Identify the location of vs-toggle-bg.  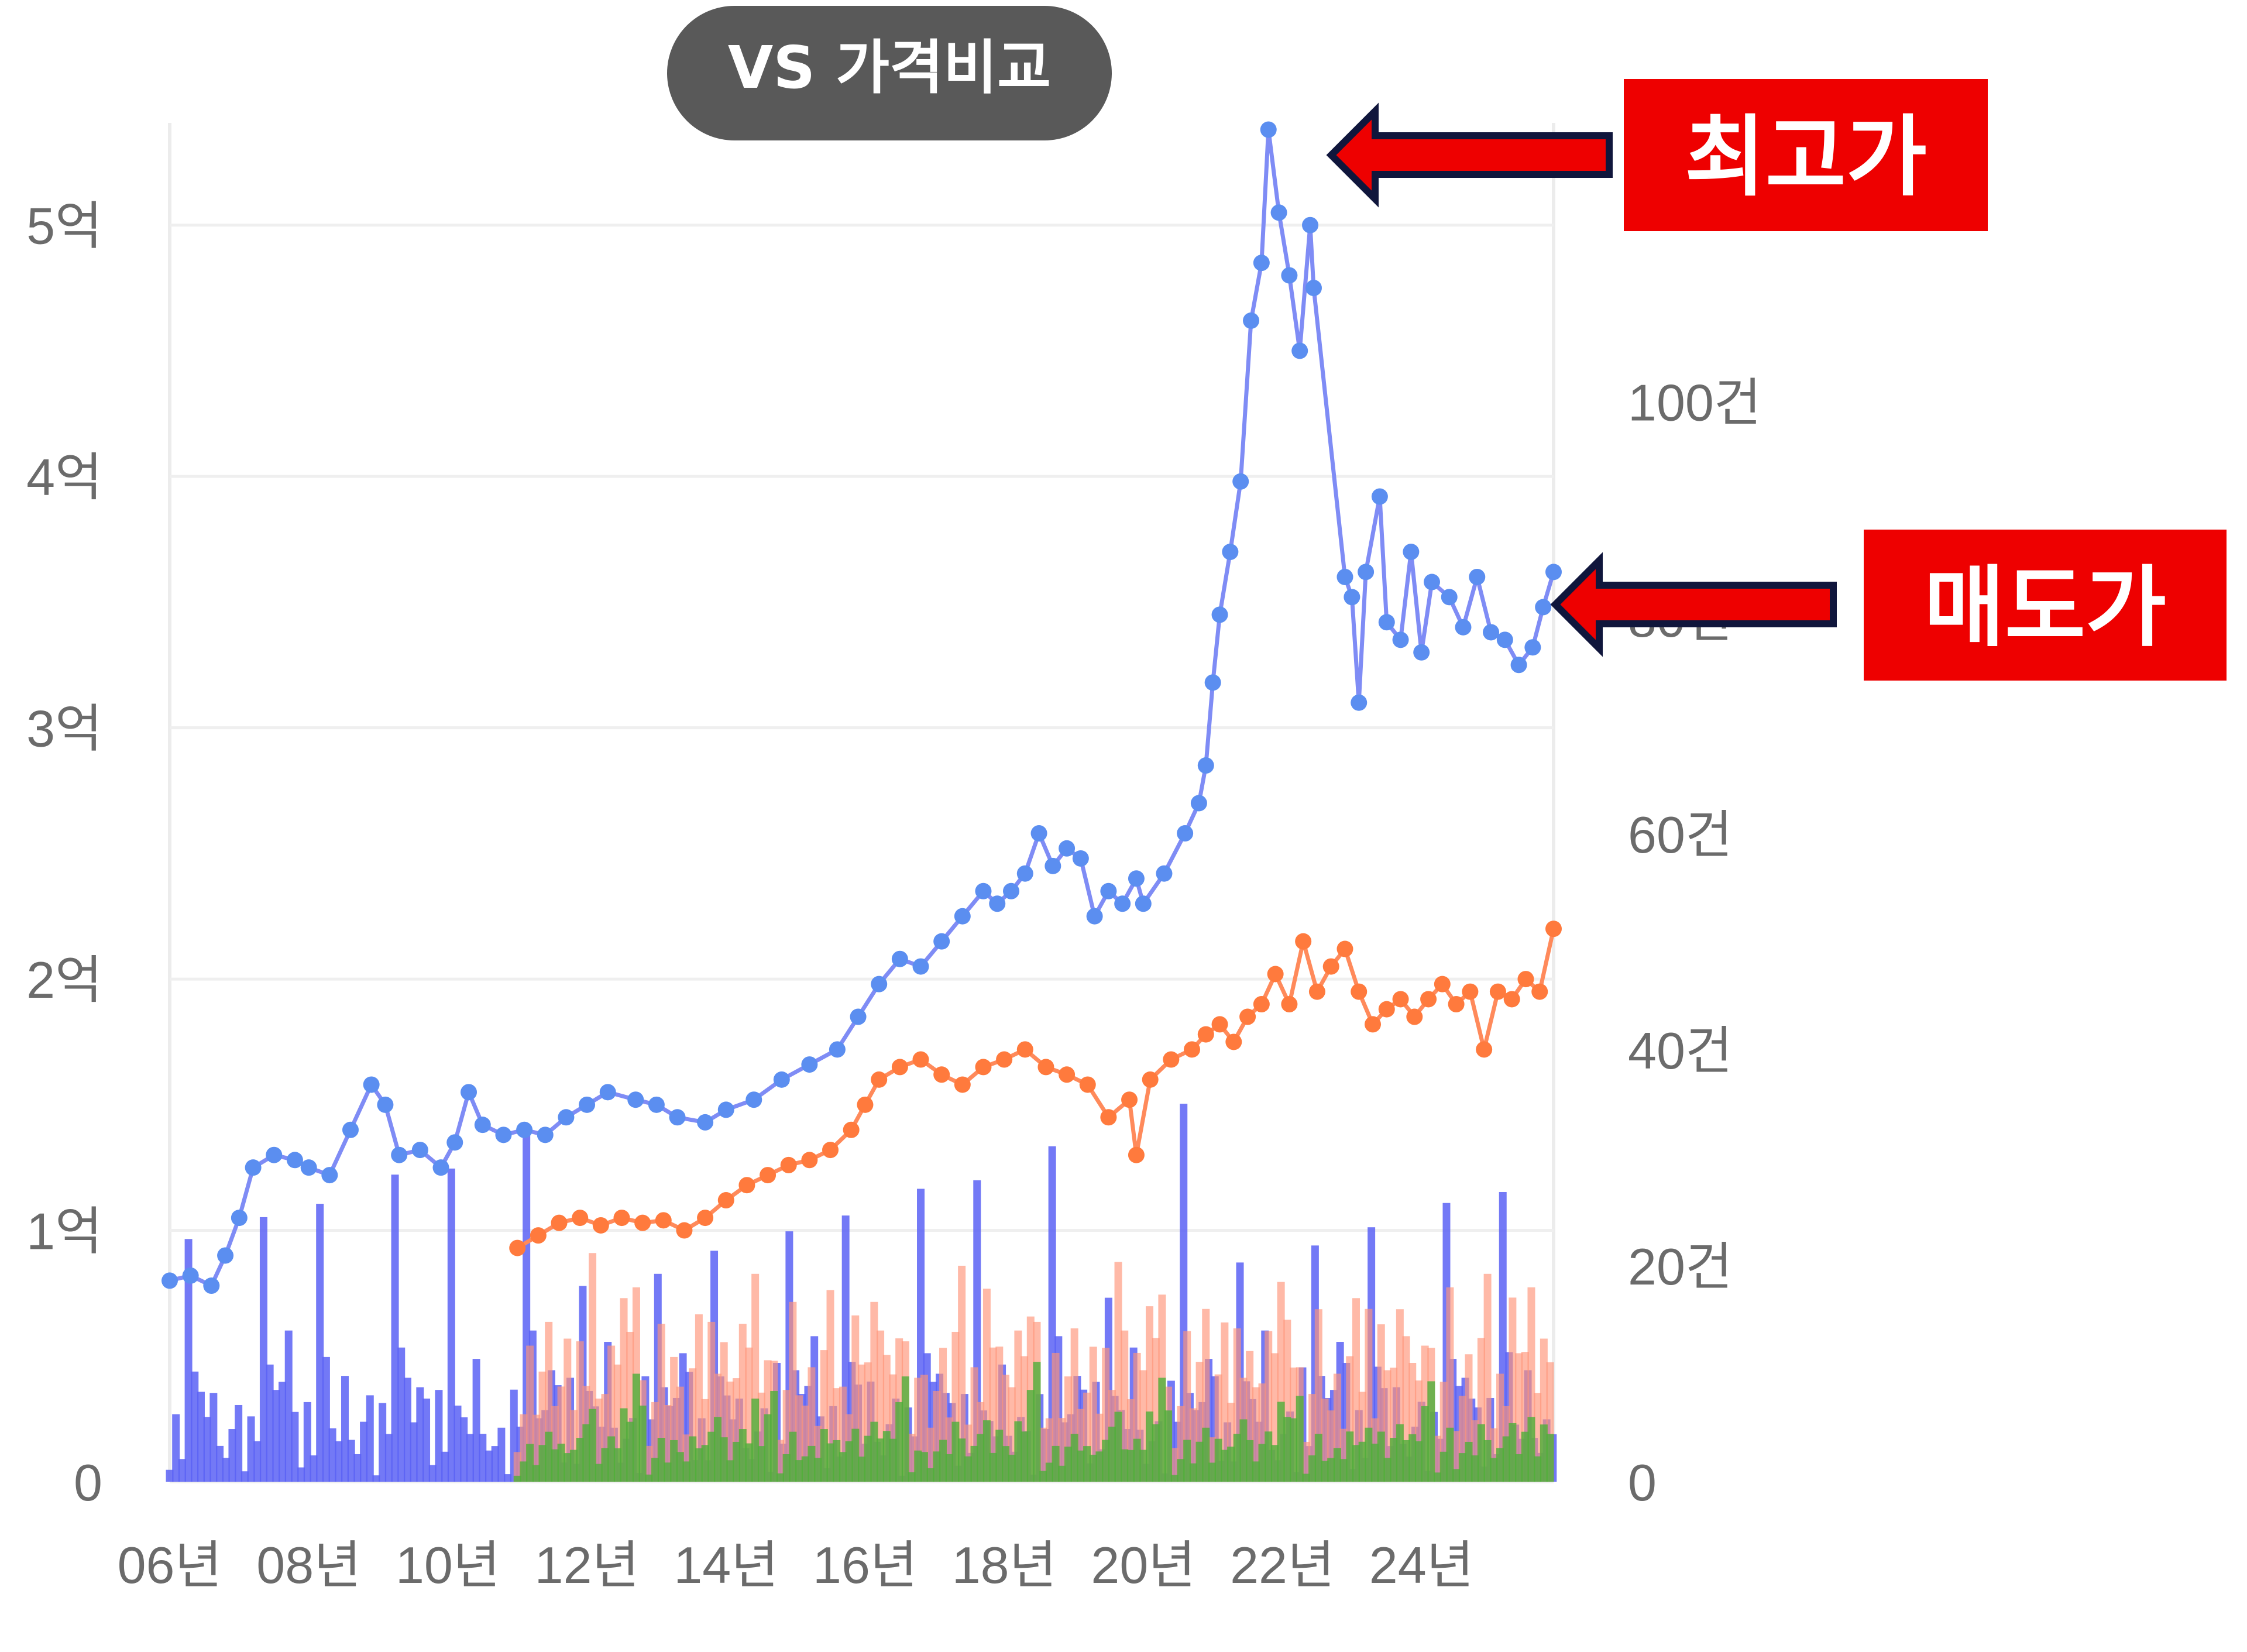
(889, 73).